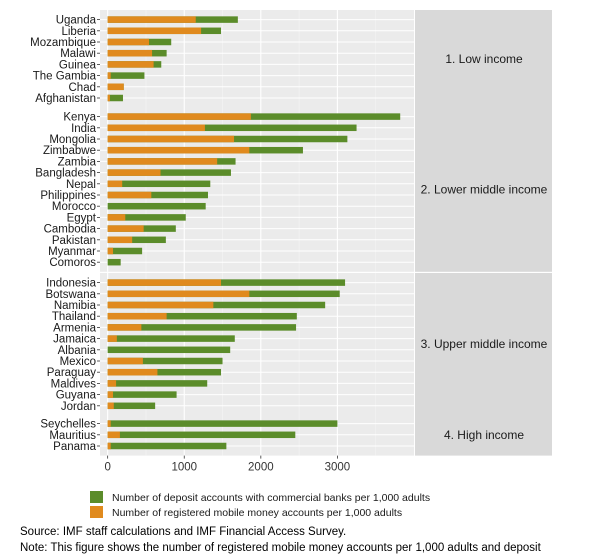  I want to click on bar-mobile-money-liberia, so click(154, 31).